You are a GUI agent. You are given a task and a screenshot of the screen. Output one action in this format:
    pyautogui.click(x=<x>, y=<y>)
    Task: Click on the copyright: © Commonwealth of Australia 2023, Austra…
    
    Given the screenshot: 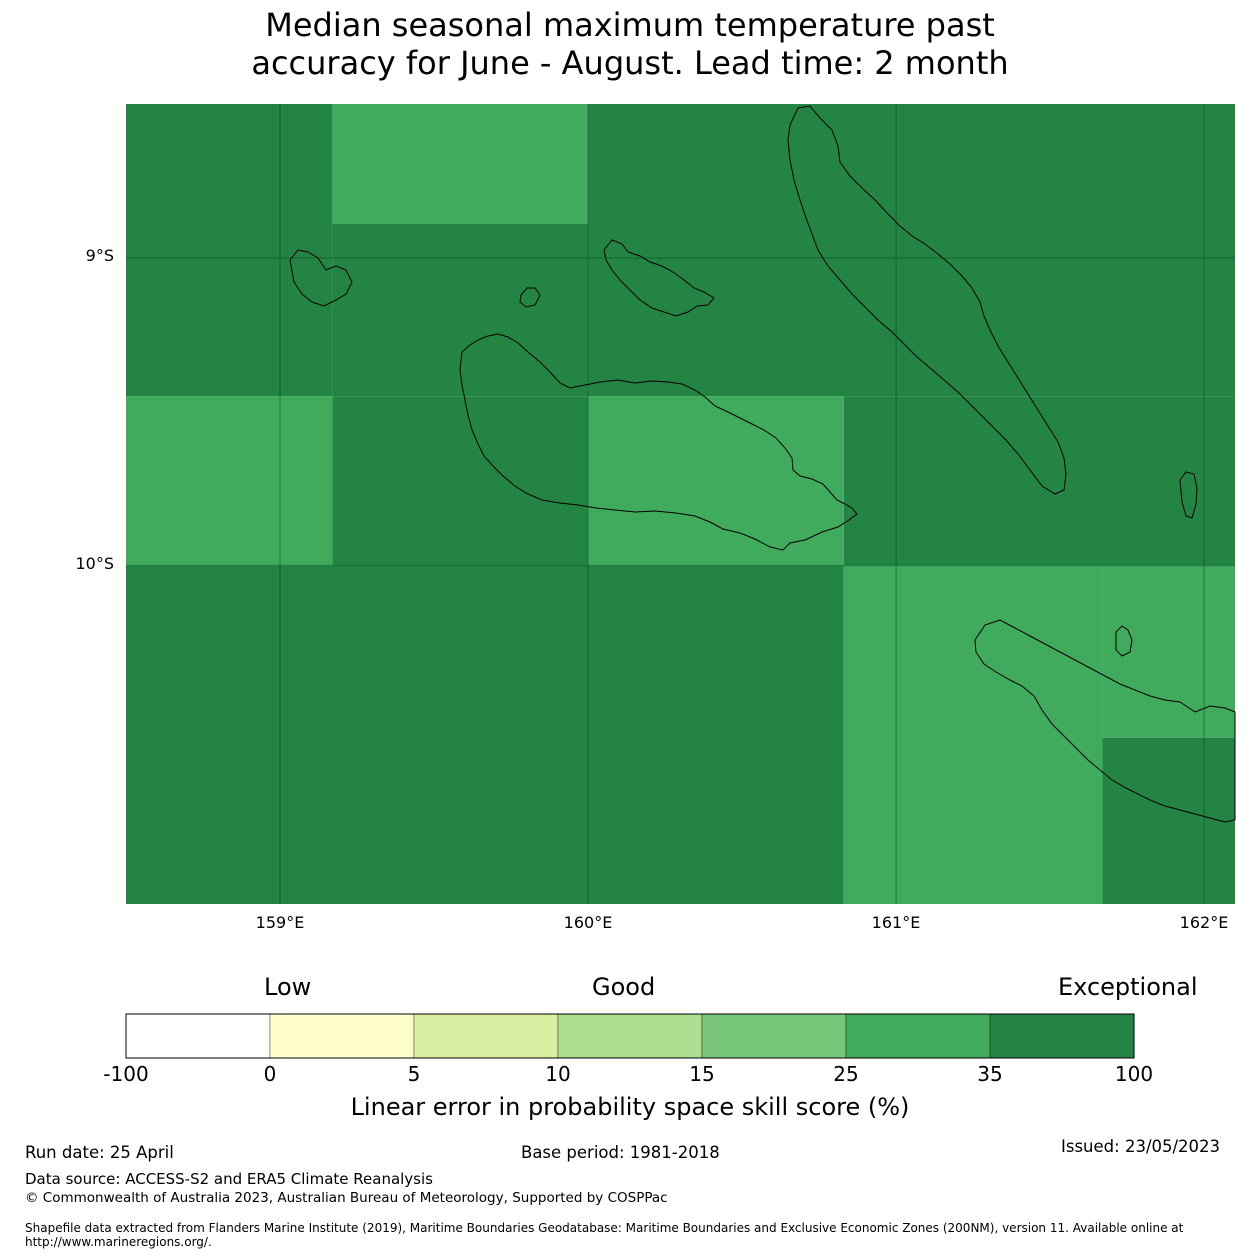 What is the action you would take?
    pyautogui.click(x=346, y=1198)
    